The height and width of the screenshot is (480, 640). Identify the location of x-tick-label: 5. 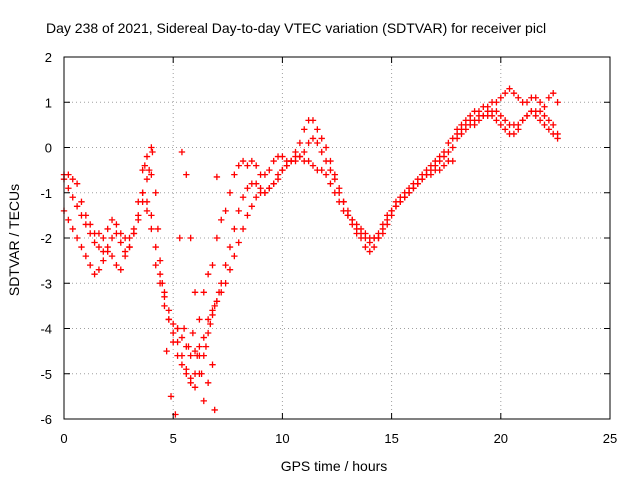
(173, 438).